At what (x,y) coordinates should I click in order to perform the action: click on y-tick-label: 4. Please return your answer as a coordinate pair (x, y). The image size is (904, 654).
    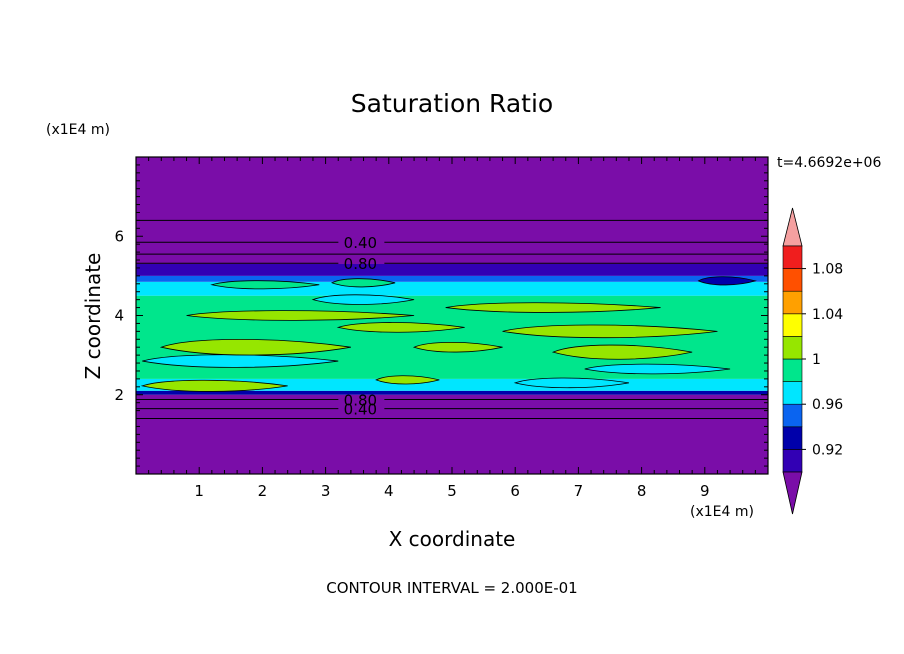
    Looking at the image, I should click on (119, 316).